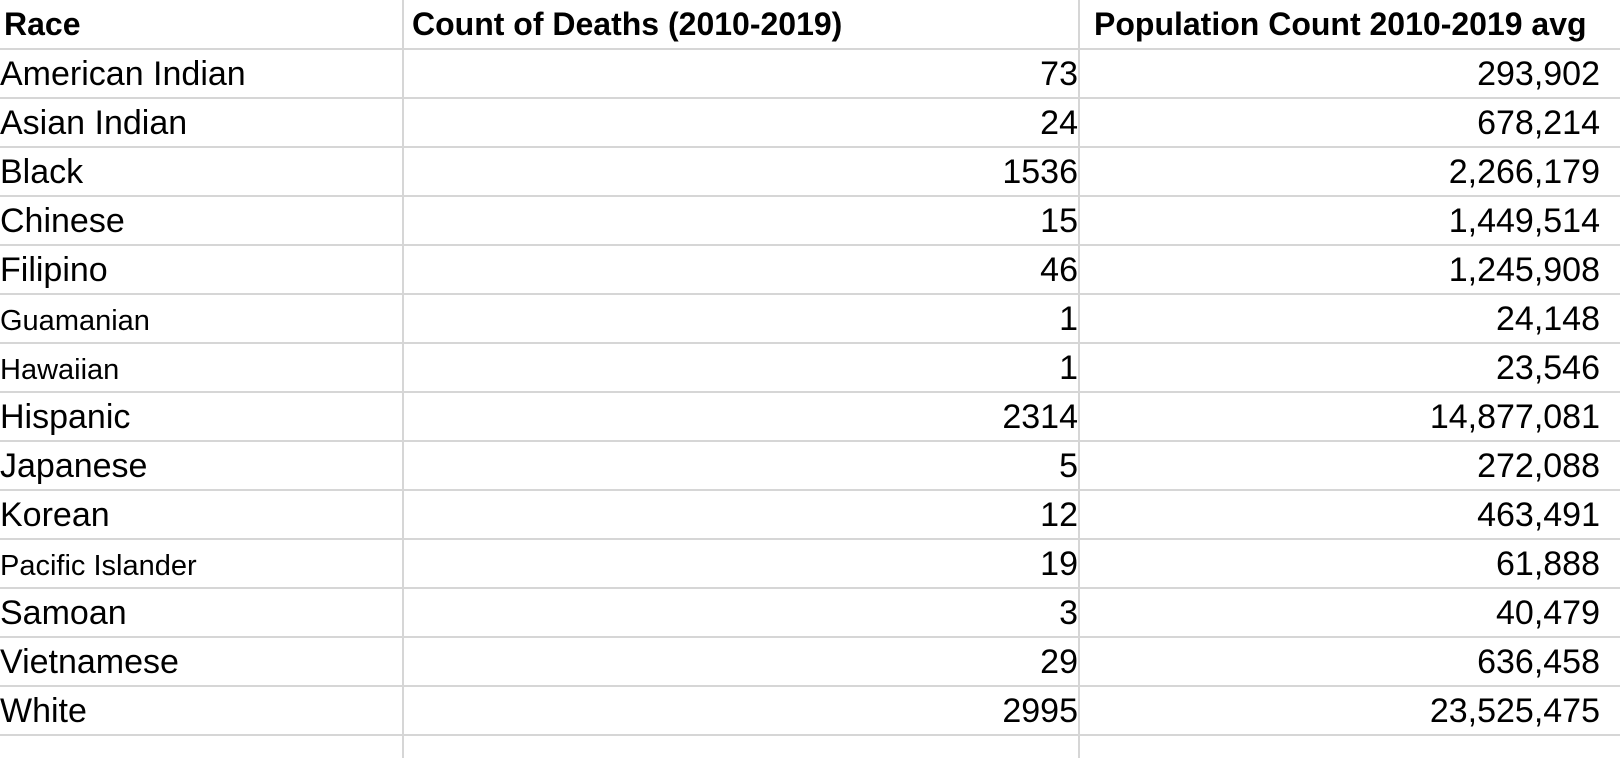 Image resolution: width=1620 pixels, height=758 pixels. I want to click on cell-race: Samoan, so click(202, 613).